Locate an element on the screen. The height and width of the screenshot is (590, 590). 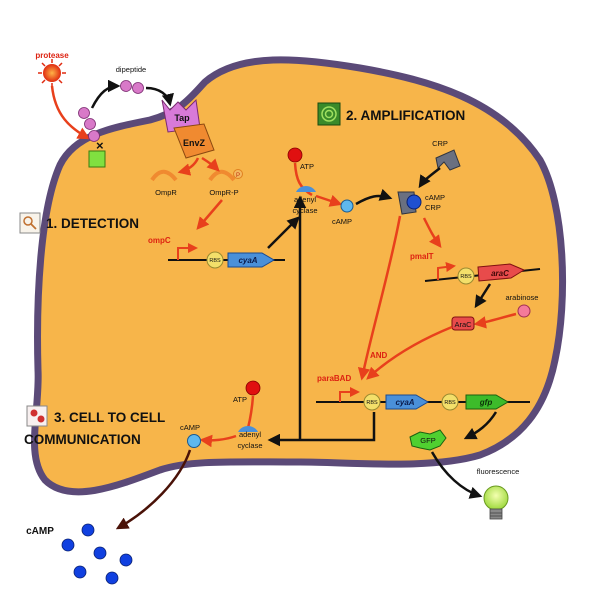
rbs-1: RBS is located at coordinates (215, 260).